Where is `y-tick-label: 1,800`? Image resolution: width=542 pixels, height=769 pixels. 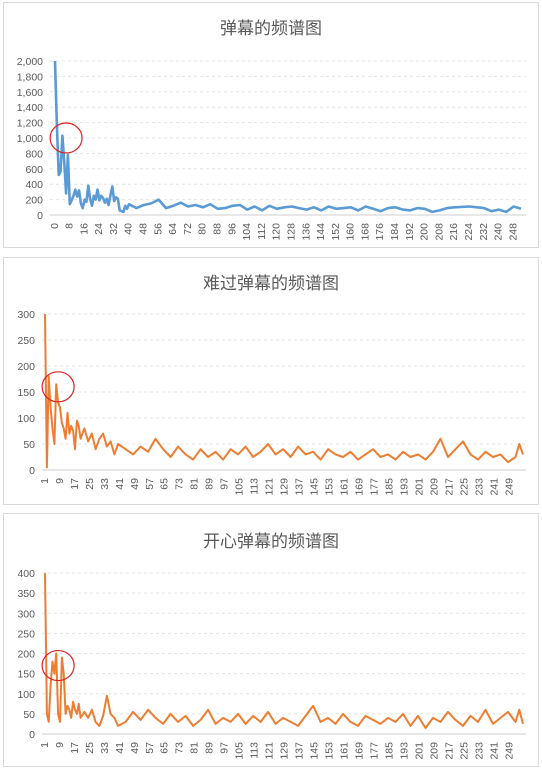 y-tick-label: 1,800 is located at coordinates (30, 77).